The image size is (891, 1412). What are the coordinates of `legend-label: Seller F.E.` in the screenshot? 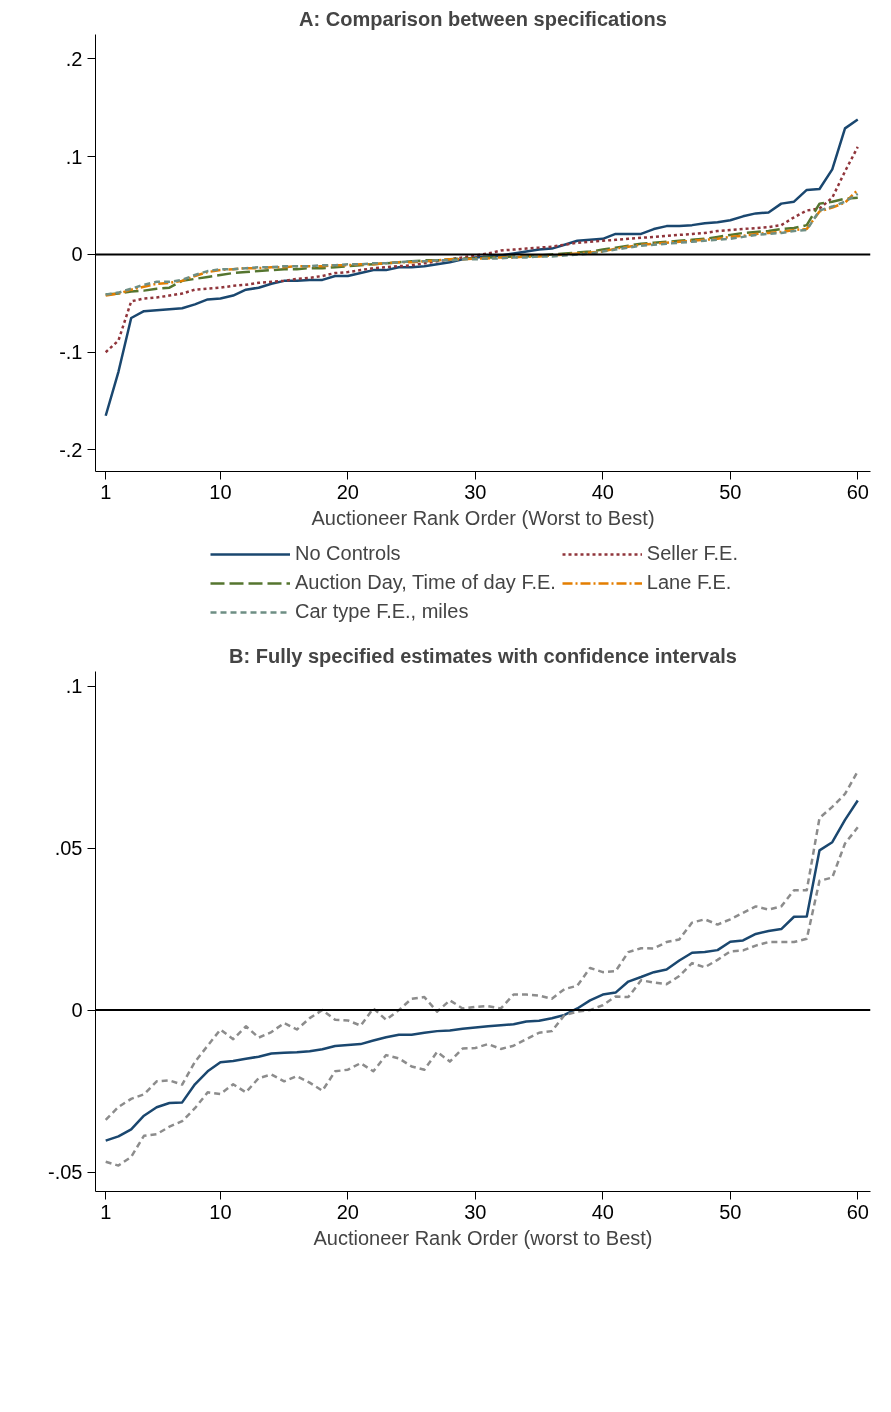 It's located at (692, 553).